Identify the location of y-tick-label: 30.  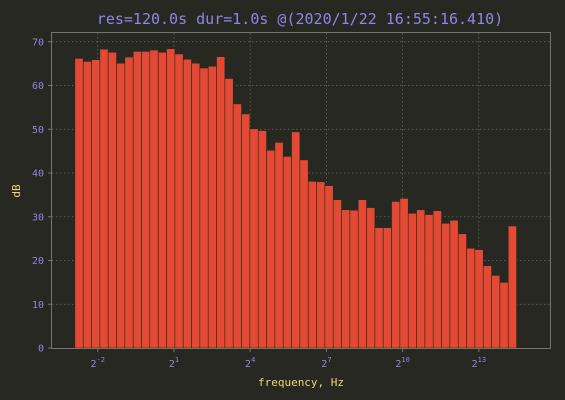
(38, 217).